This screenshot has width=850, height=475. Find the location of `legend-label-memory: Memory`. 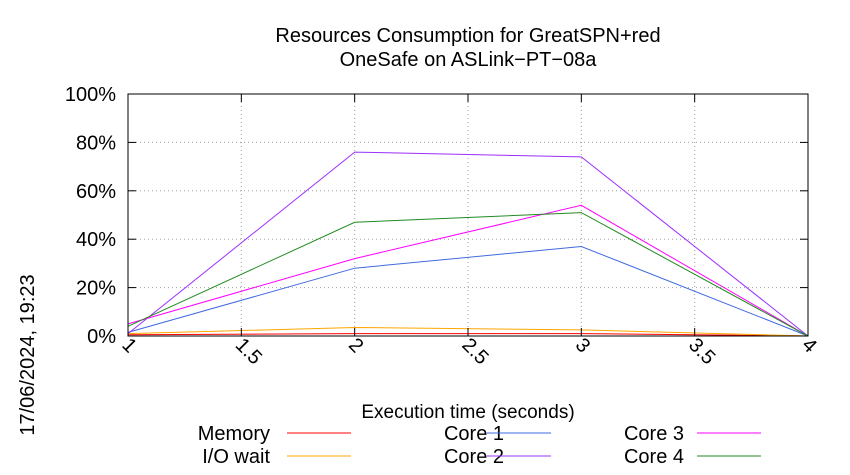

legend-label-memory: Memory is located at coordinates (234, 434).